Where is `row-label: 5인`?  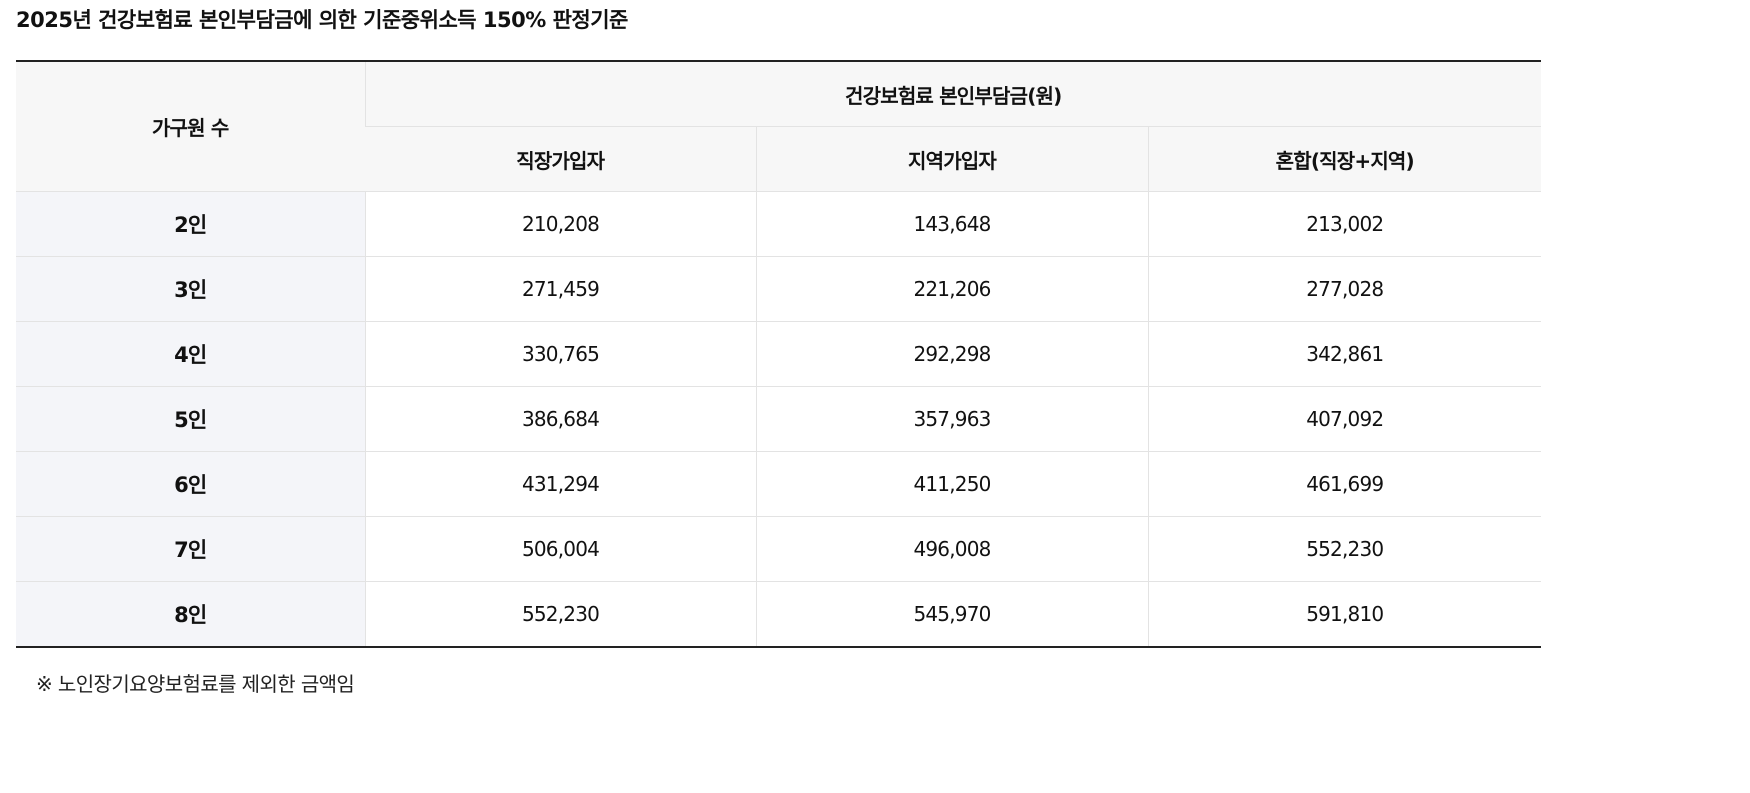
row-label: 5인 is located at coordinates (190, 419).